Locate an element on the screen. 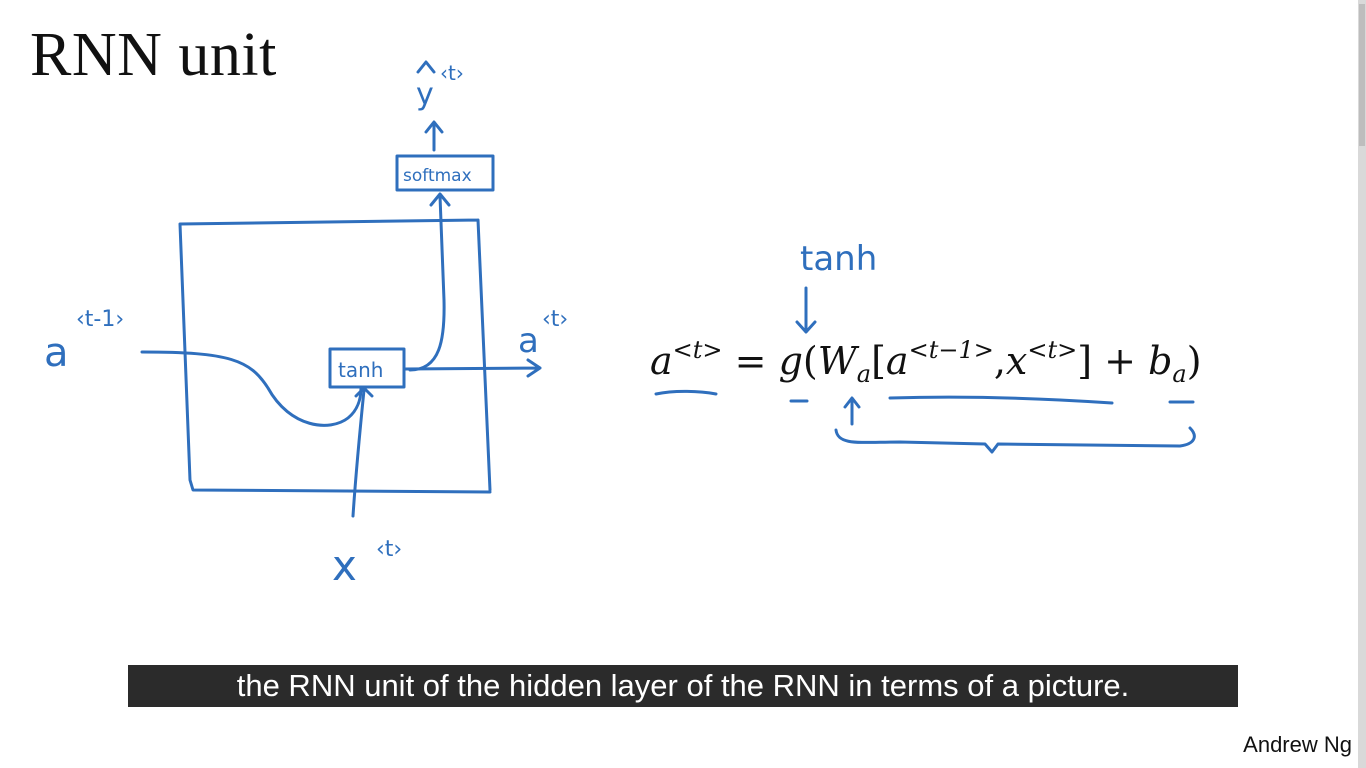  prev-activation-path is located at coordinates (251, 388).